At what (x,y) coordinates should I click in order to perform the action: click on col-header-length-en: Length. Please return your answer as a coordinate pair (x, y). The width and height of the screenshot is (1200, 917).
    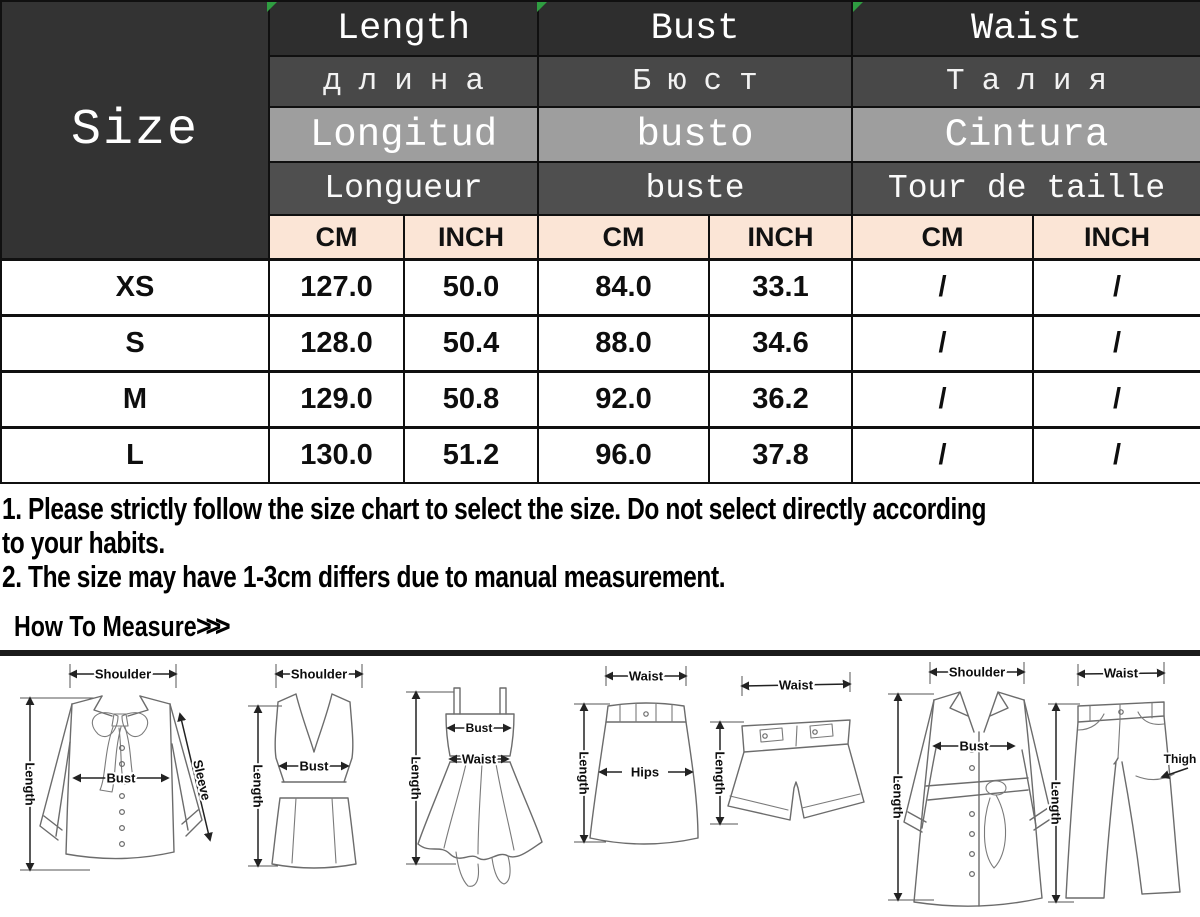
    Looking at the image, I should click on (403, 28).